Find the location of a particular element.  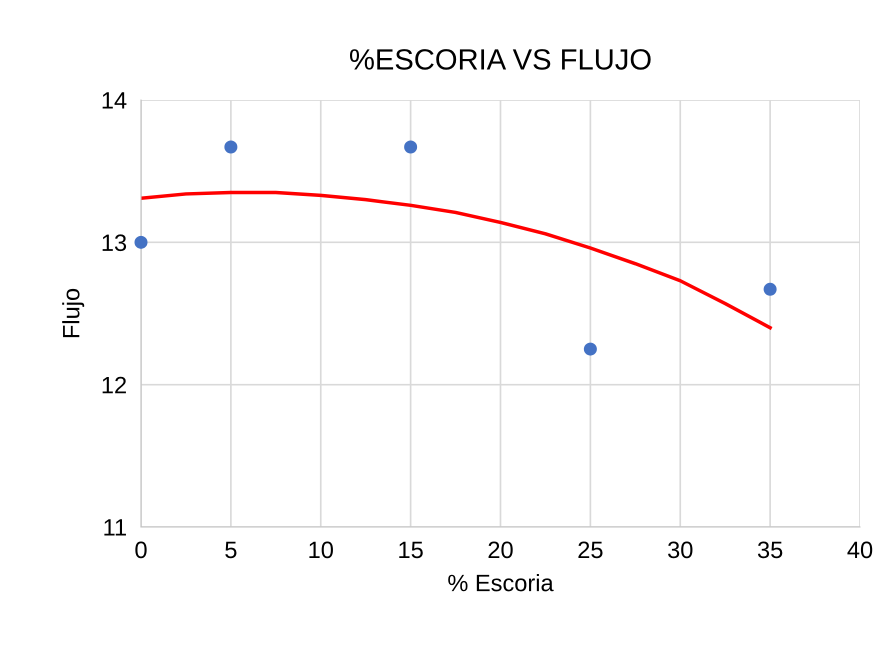

x-tick-label: 35 is located at coordinates (770, 550).